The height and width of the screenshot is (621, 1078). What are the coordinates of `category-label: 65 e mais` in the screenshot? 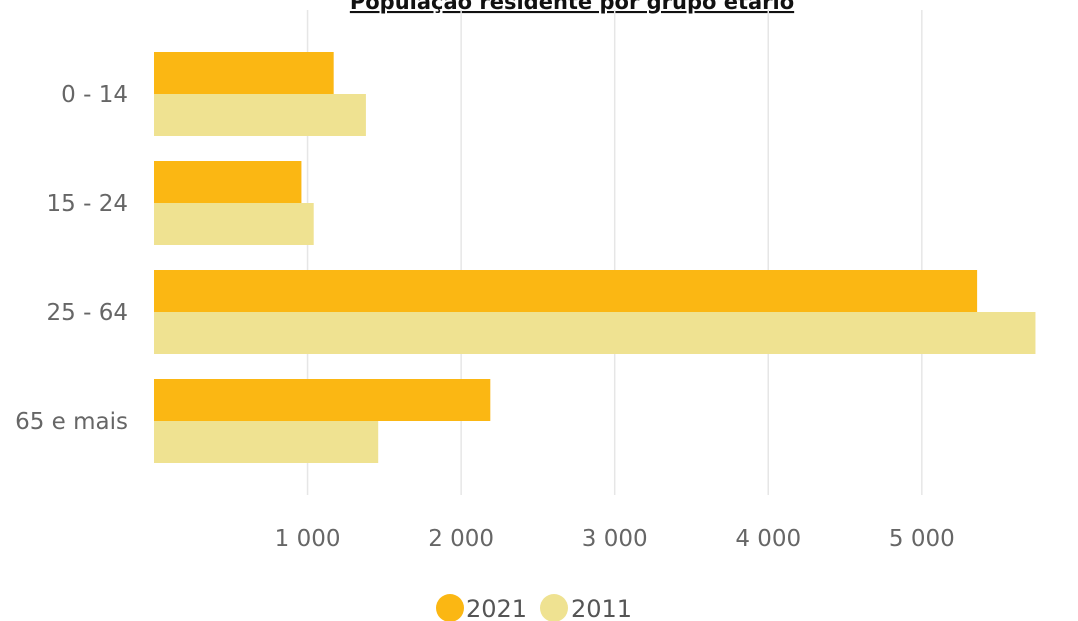 It's located at (71, 422).